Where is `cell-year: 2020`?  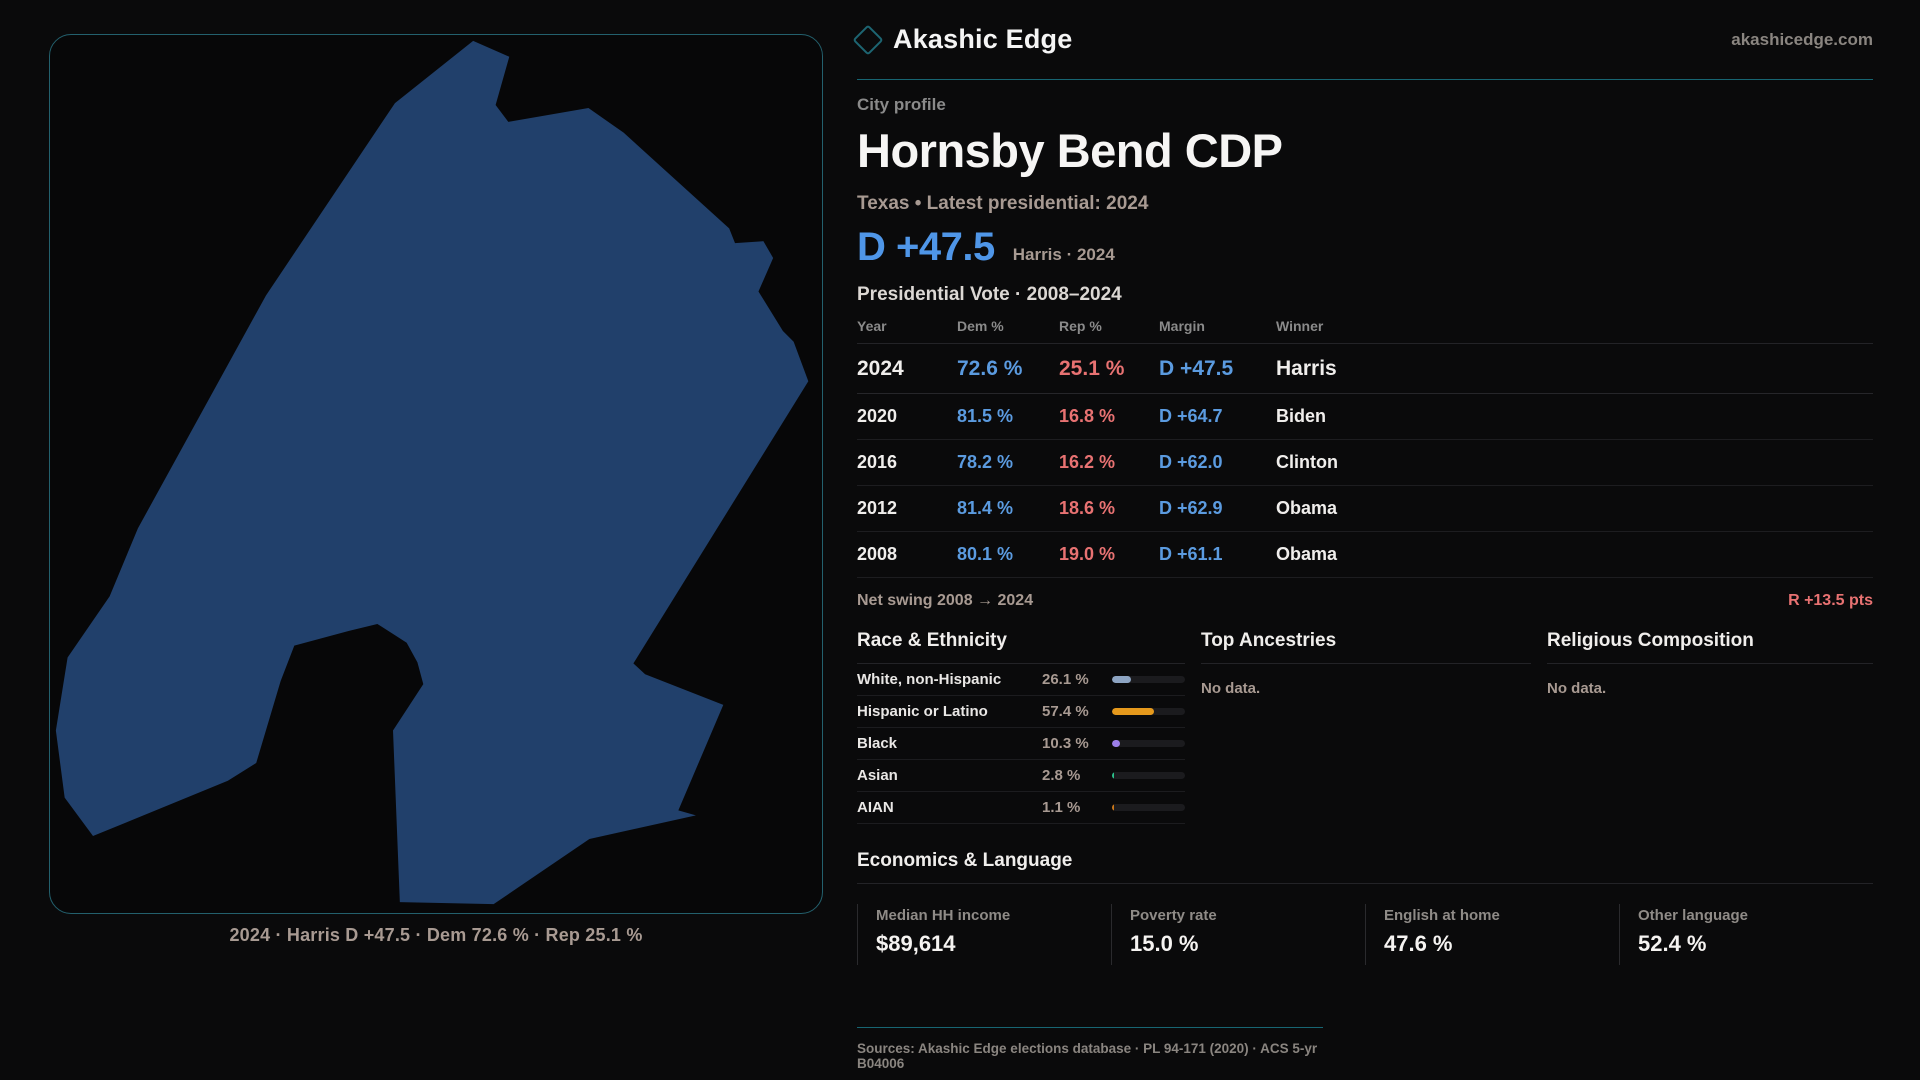
cell-year: 2020 is located at coordinates (877, 416).